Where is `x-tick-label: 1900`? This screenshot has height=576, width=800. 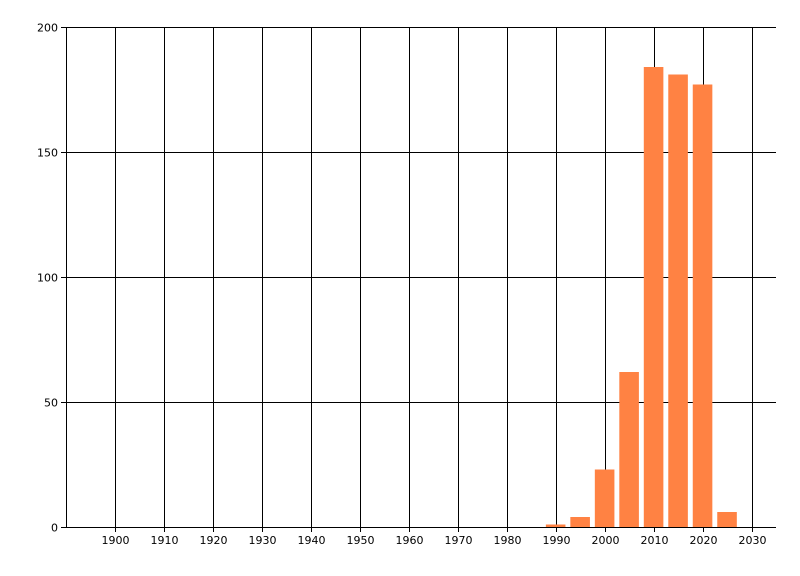 x-tick-label: 1900 is located at coordinates (116, 540).